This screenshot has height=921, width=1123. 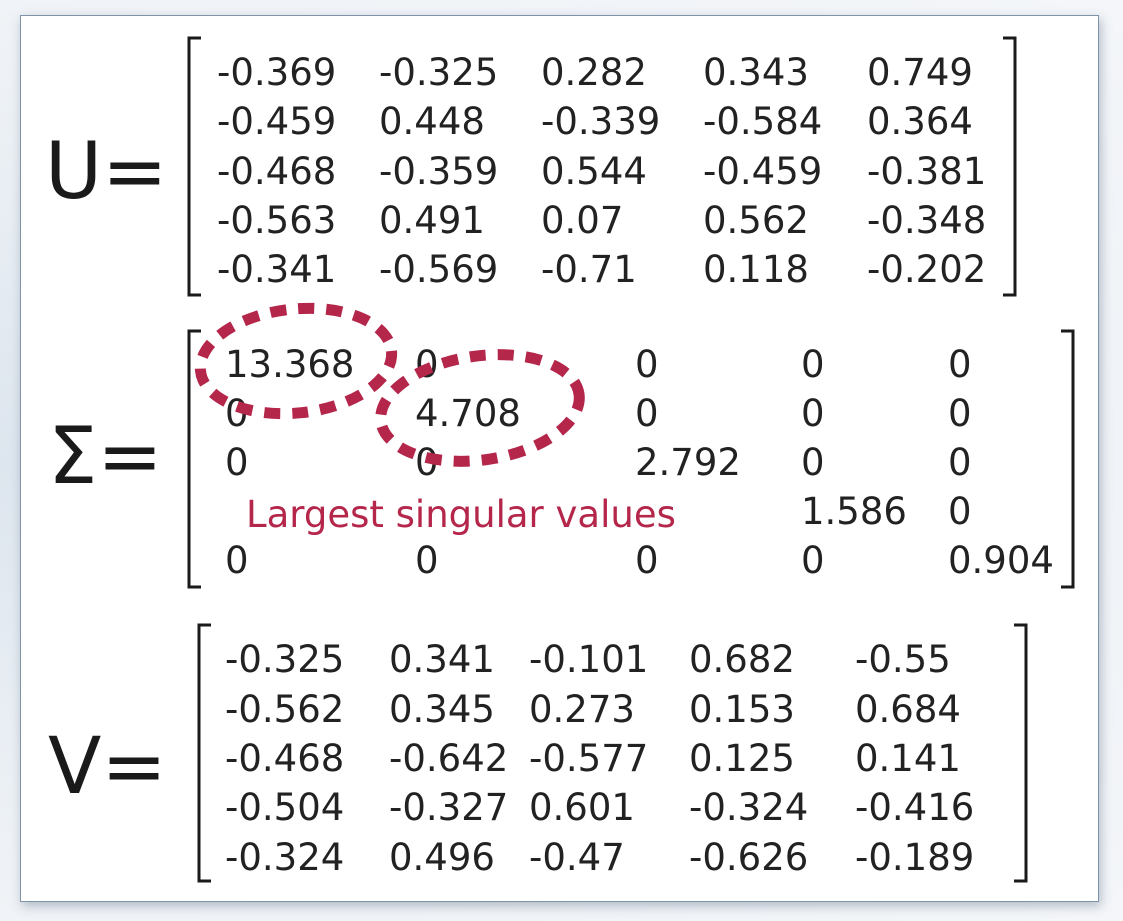 What do you see at coordinates (927, 220) in the screenshot?
I see `u-cell-r4-c5: -0.348` at bounding box center [927, 220].